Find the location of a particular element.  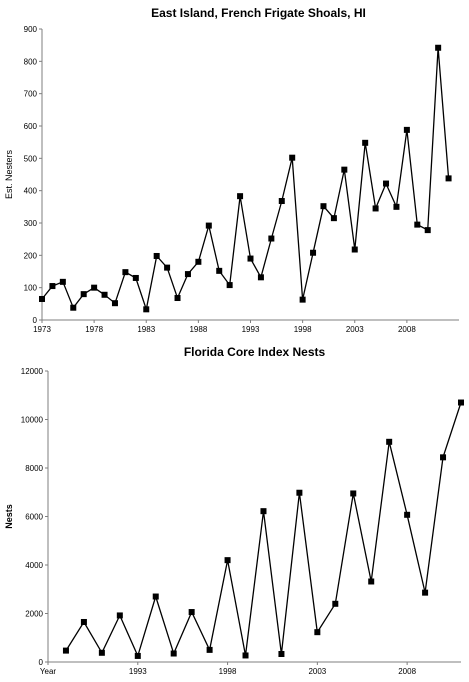

east-island-y-tick-label: 400 is located at coordinates (31, 191).